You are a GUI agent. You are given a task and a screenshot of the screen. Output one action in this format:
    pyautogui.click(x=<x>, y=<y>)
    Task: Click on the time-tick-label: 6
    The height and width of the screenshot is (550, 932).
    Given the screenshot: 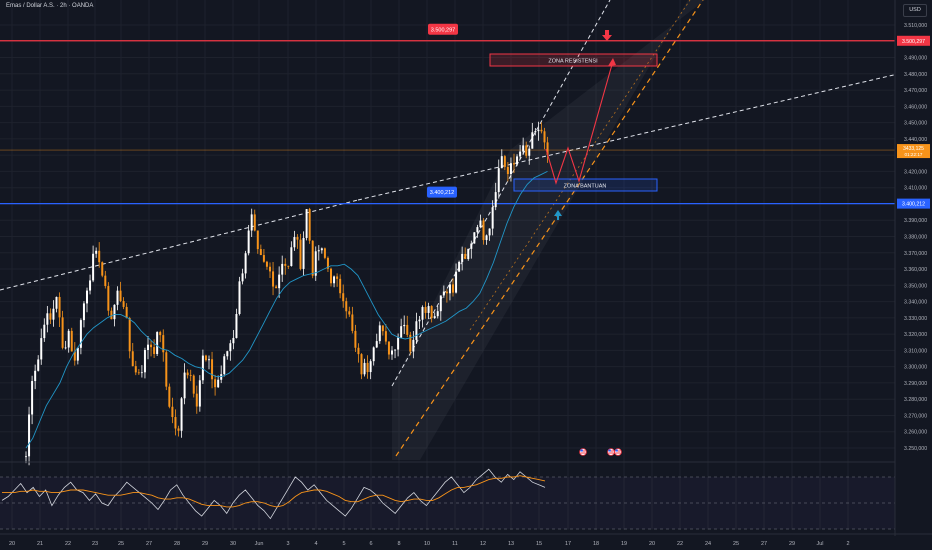 What is the action you would take?
    pyautogui.click(x=370, y=544)
    